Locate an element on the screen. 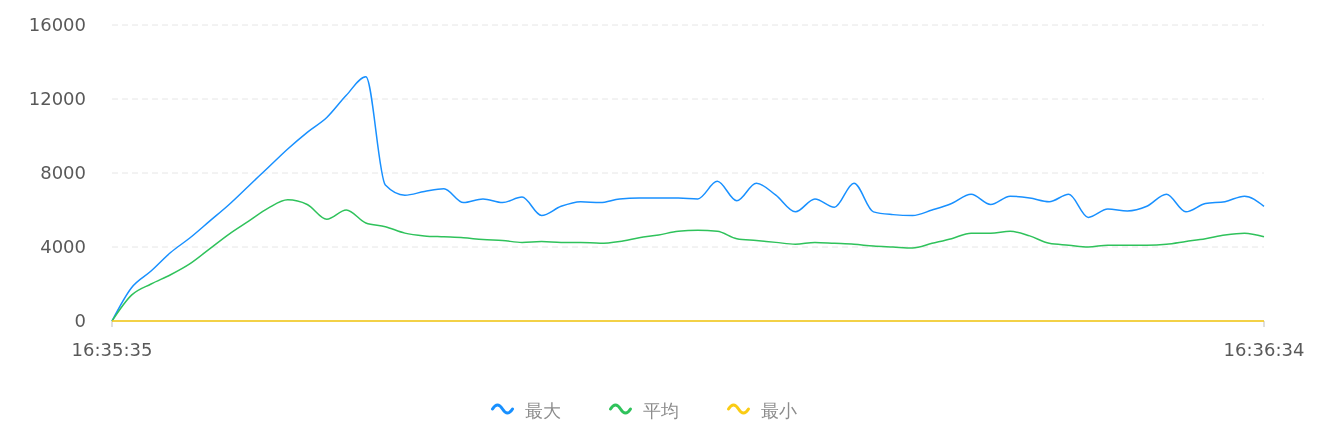 The image size is (1319, 423). legend-label: 最大 is located at coordinates (542, 411).